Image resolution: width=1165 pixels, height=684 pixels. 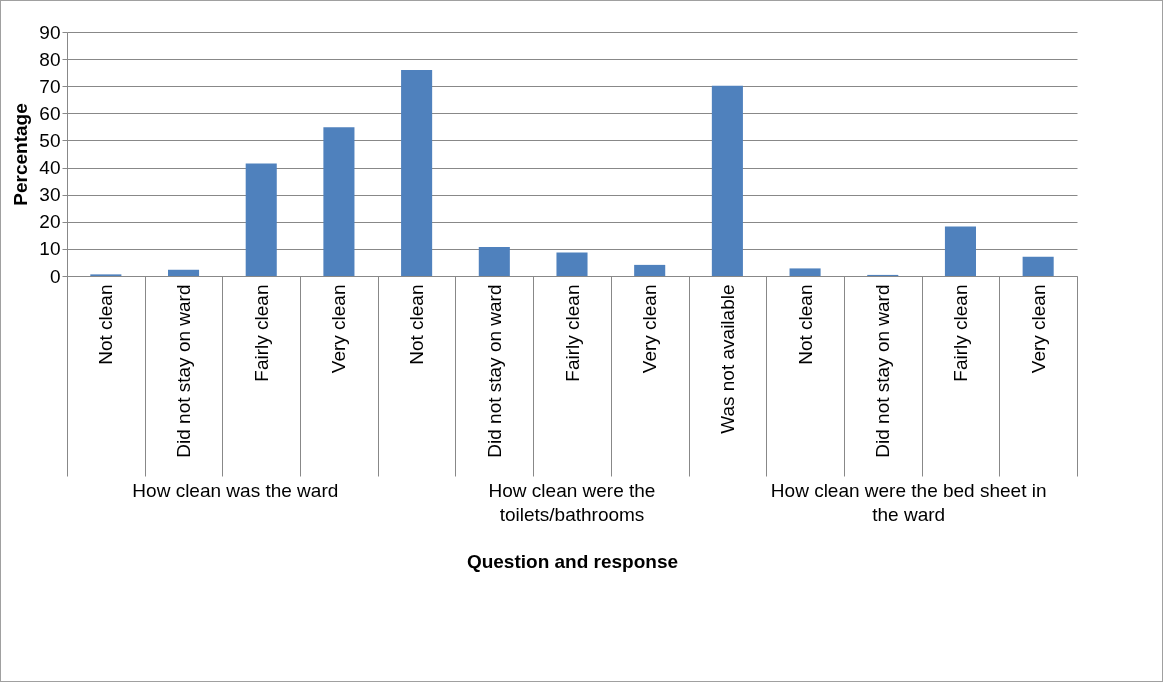 I want to click on text: How clean was the ward, so click(x=235, y=490).